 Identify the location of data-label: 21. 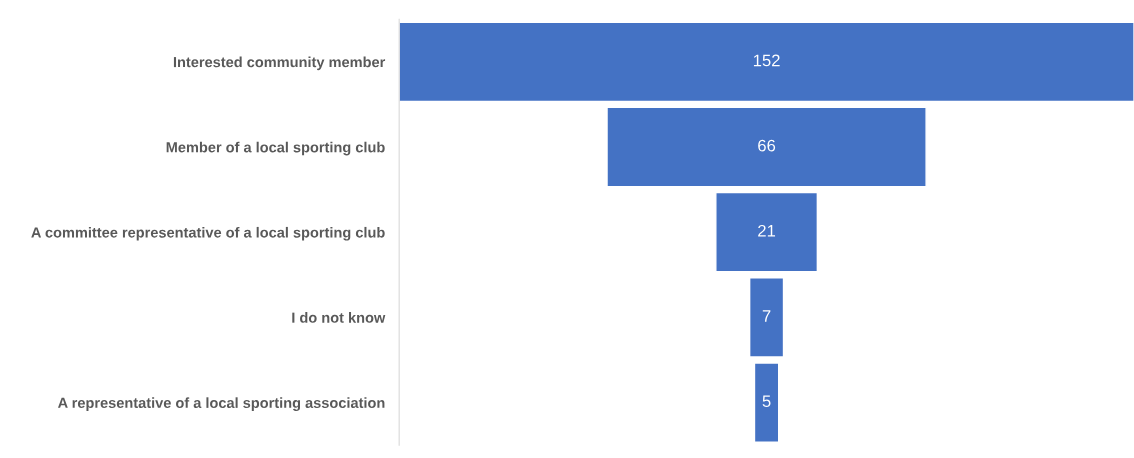
(767, 230).